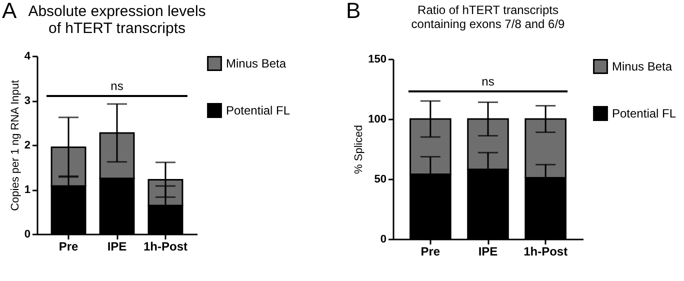 The width and height of the screenshot is (684, 281). What do you see at coordinates (353, 12) in the screenshot?
I see `text: B` at bounding box center [353, 12].